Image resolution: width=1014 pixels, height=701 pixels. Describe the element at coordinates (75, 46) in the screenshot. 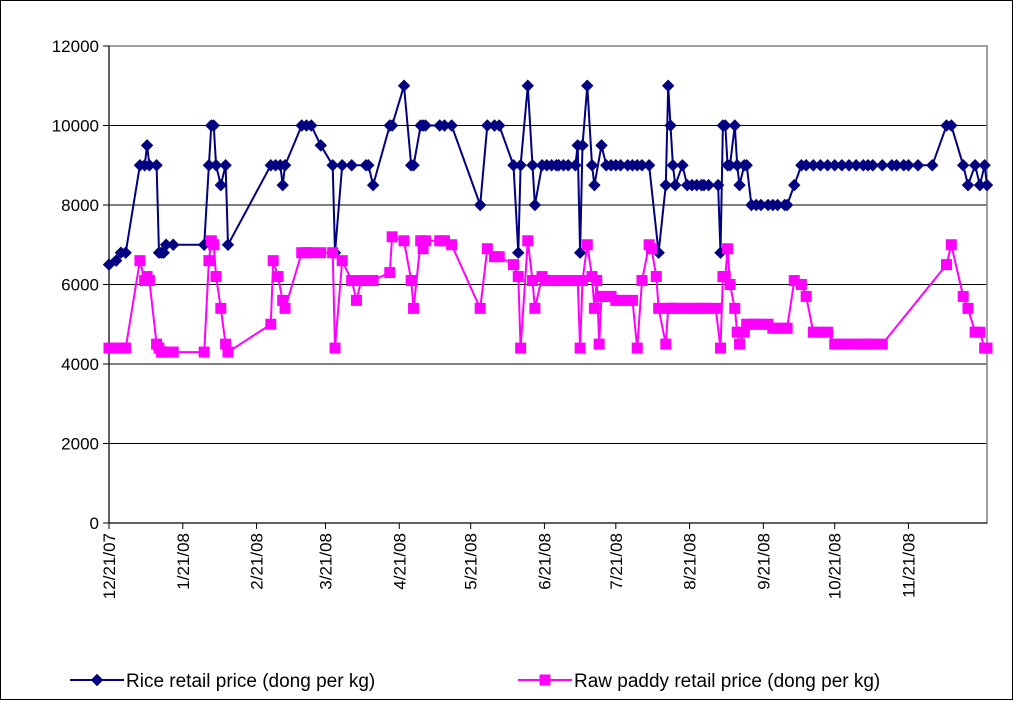

I see `y-tick-label: 12000` at that location.